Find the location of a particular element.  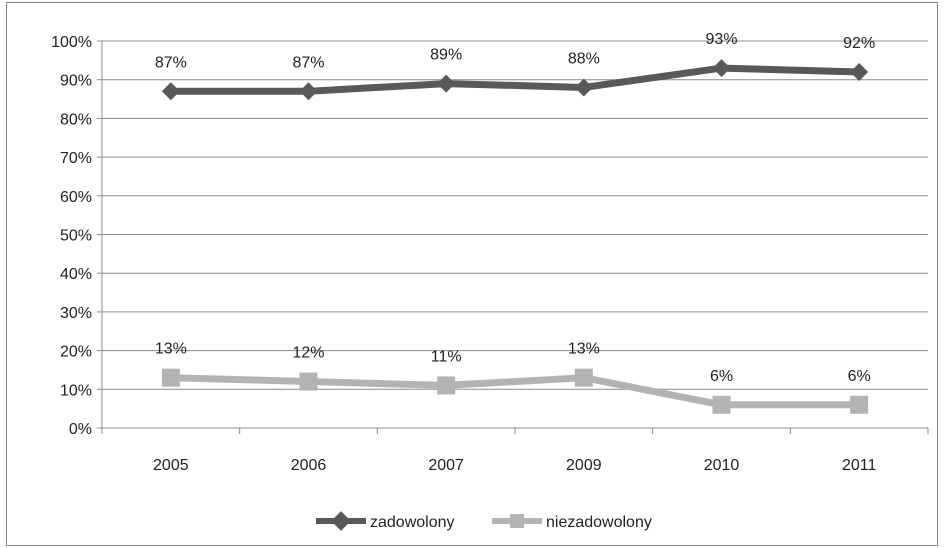

y-axis-ticks: 0% 10% 20% 30% 40% 50% 60% 70% 80% 90% 100% is located at coordinates (76, 236).